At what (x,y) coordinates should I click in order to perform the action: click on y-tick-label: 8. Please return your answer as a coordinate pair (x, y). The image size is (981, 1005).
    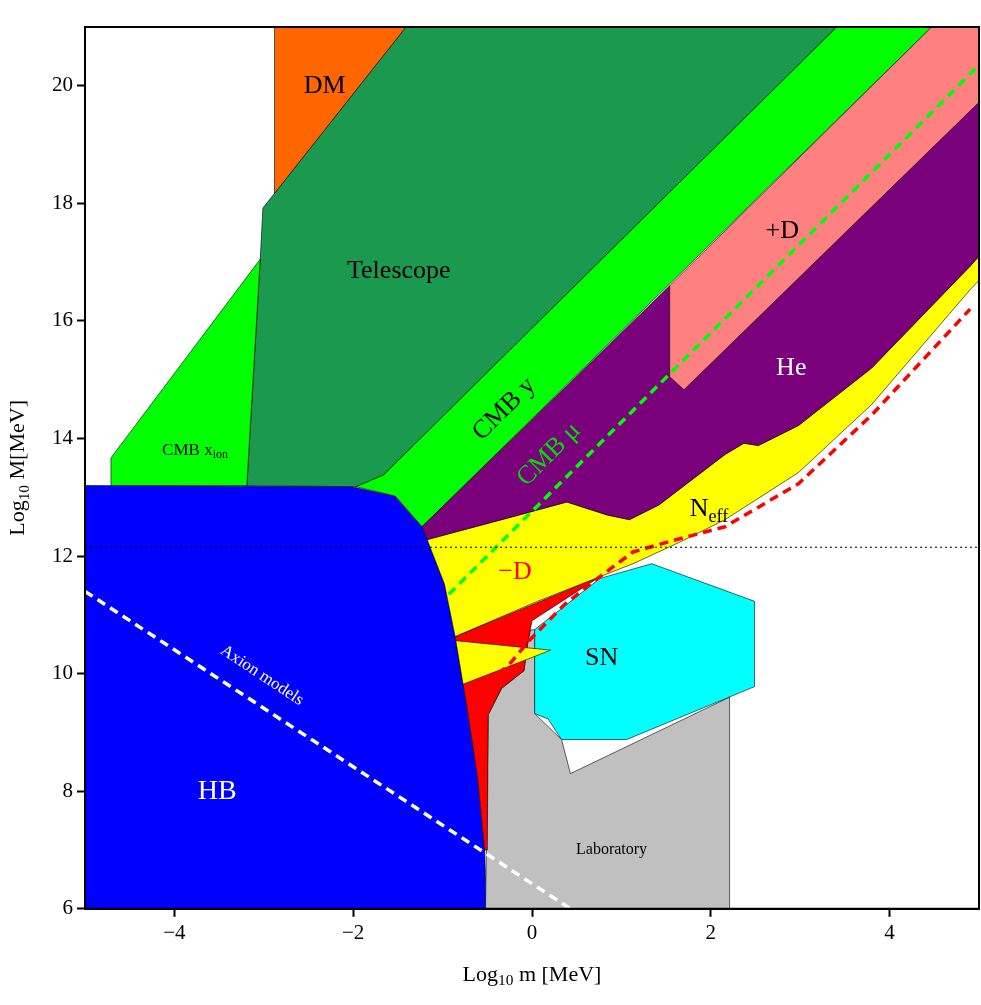
    Looking at the image, I should click on (67, 789).